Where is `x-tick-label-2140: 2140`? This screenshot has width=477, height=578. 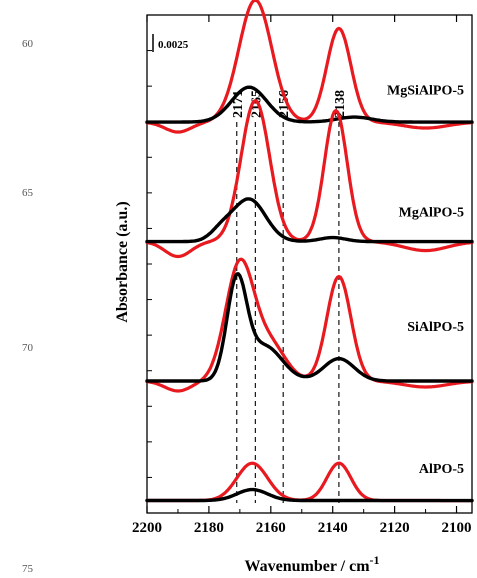
x-tick-label-2140: 2140 is located at coordinates (333, 528).